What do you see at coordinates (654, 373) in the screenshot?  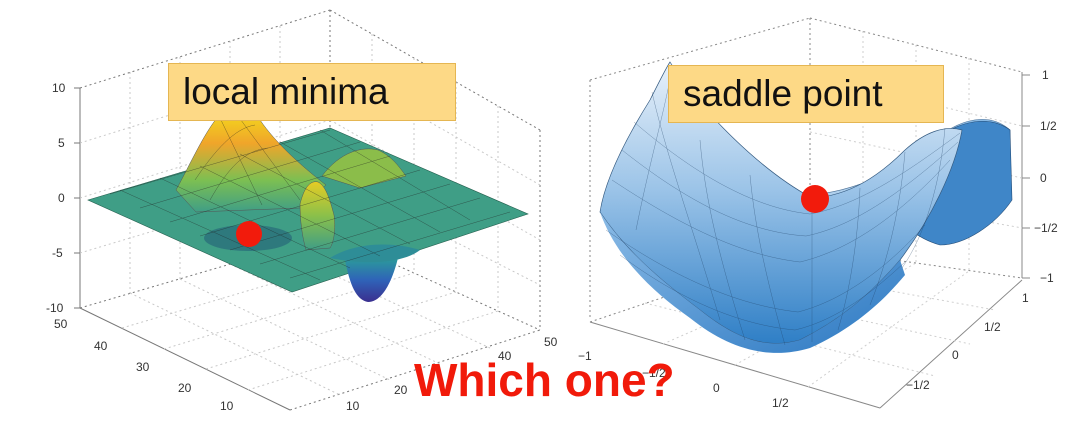 I see `right-x-tick: −1/2` at bounding box center [654, 373].